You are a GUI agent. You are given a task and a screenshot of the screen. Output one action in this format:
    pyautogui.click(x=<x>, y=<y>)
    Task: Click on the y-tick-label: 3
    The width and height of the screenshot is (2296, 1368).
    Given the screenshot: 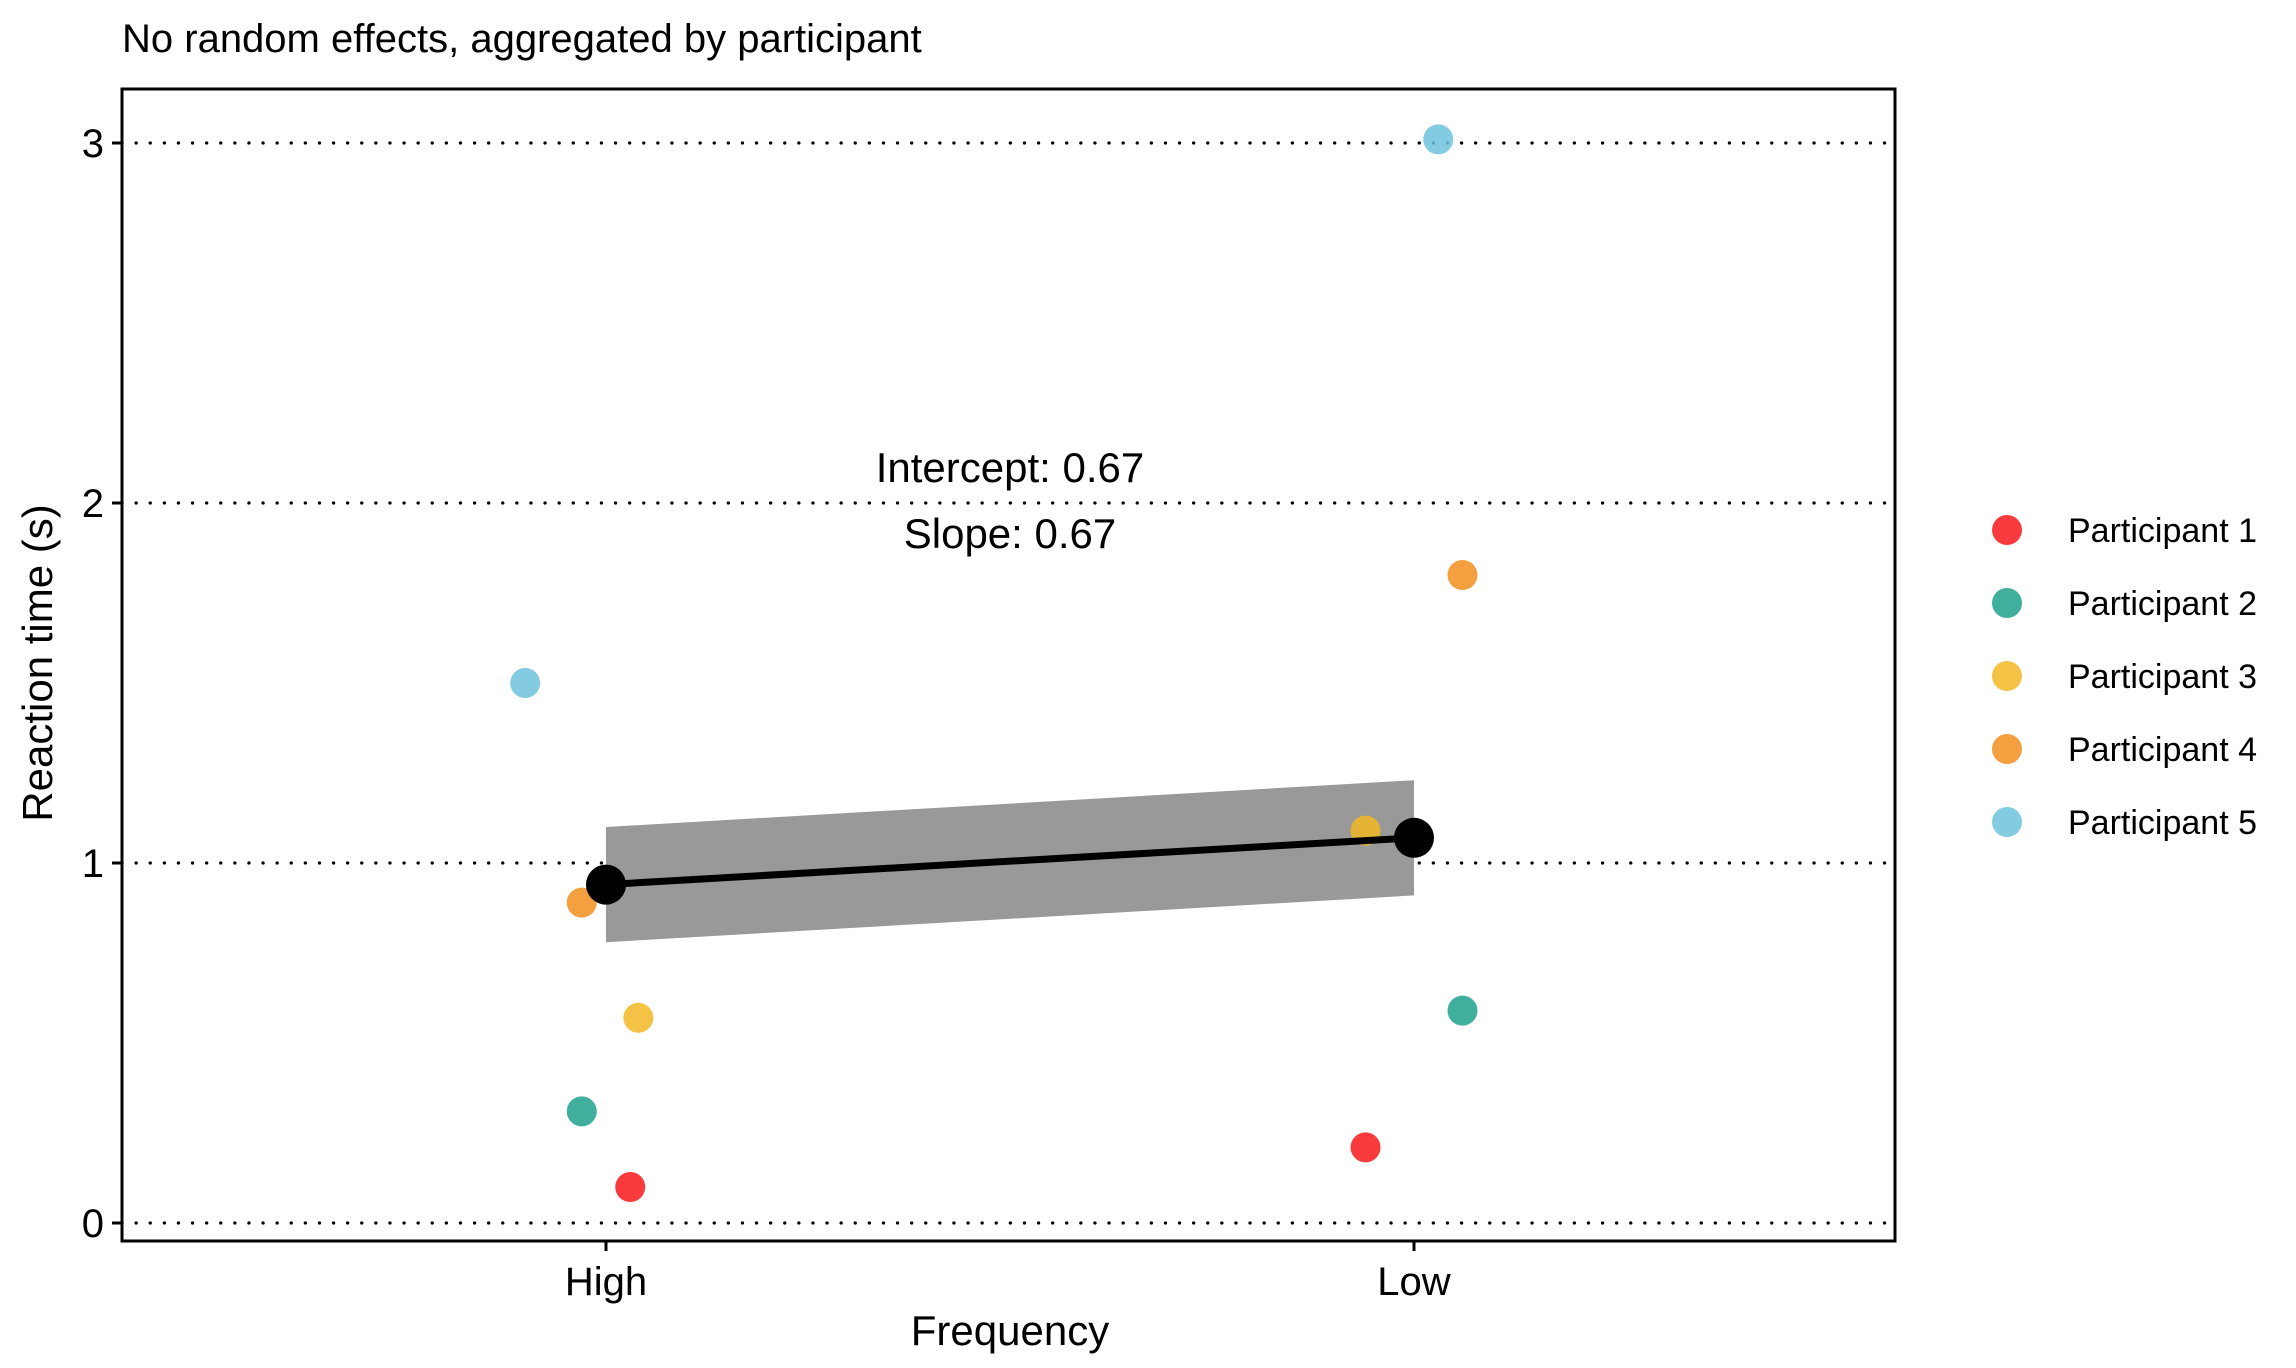 What is the action you would take?
    pyautogui.click(x=93, y=144)
    